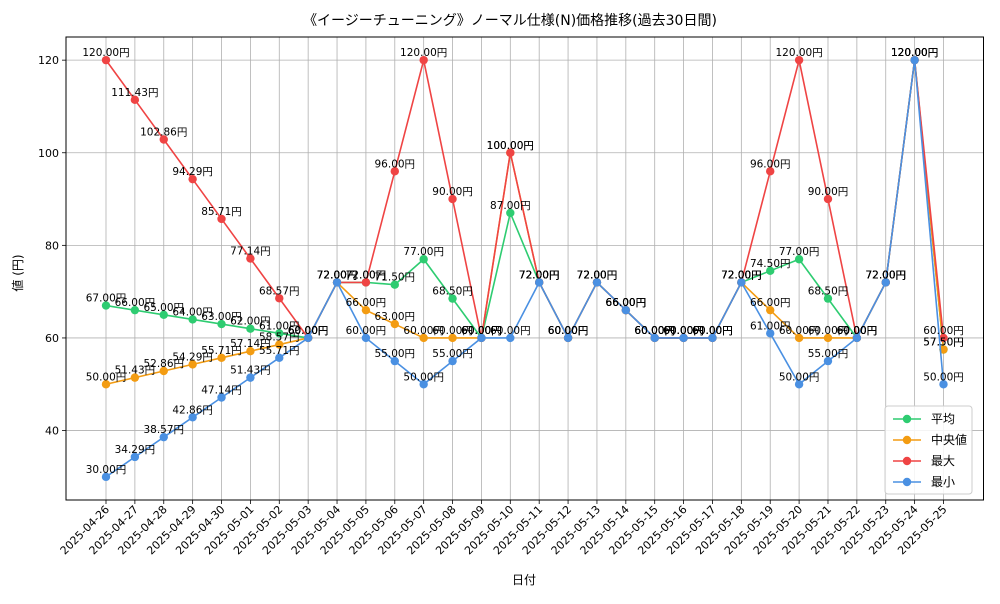 The width and height of the screenshot is (1000, 604). I want to click on data-label: 57.50円, so click(943, 343).